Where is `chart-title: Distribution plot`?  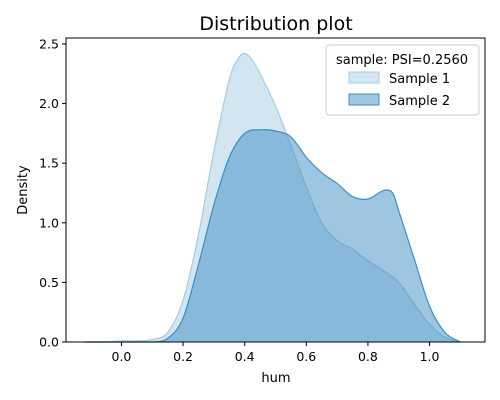
chart-title: Distribution plot is located at coordinates (275, 24).